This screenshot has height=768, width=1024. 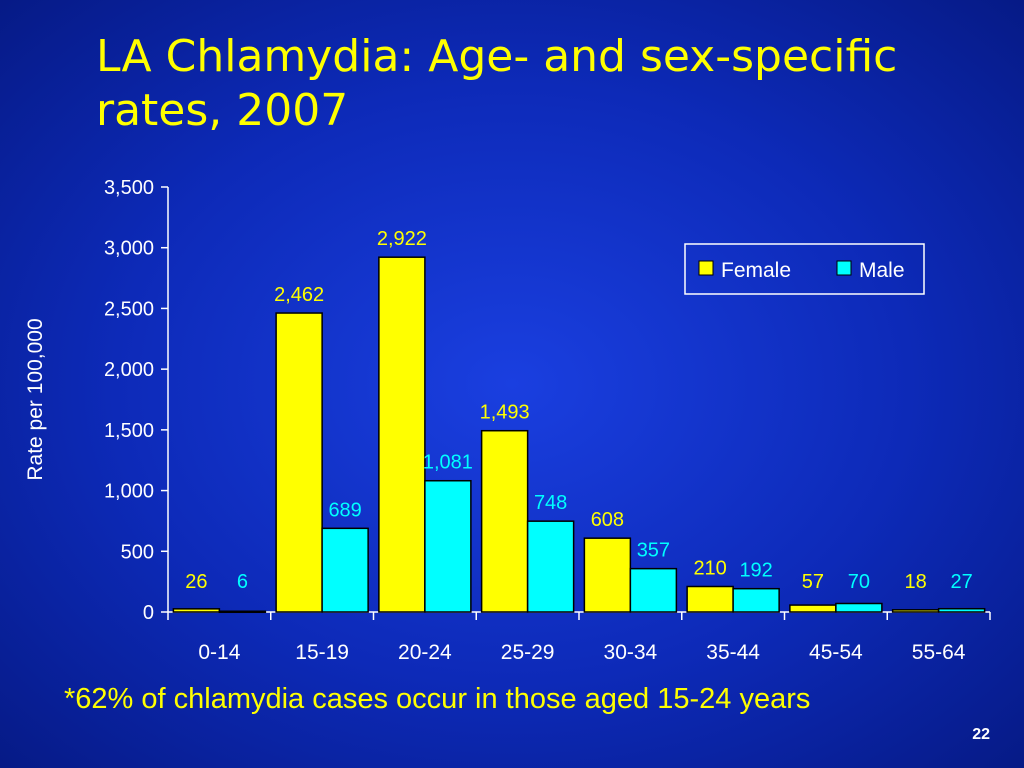 What do you see at coordinates (242, 582) in the screenshot?
I see `data-label-male: 6` at bounding box center [242, 582].